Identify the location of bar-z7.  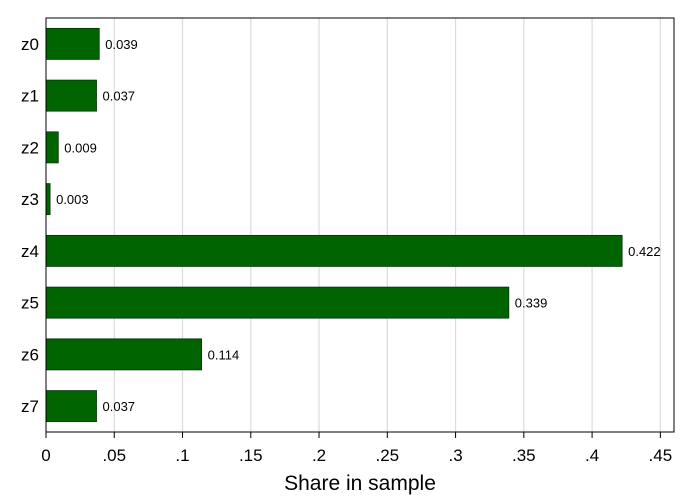
(71, 406).